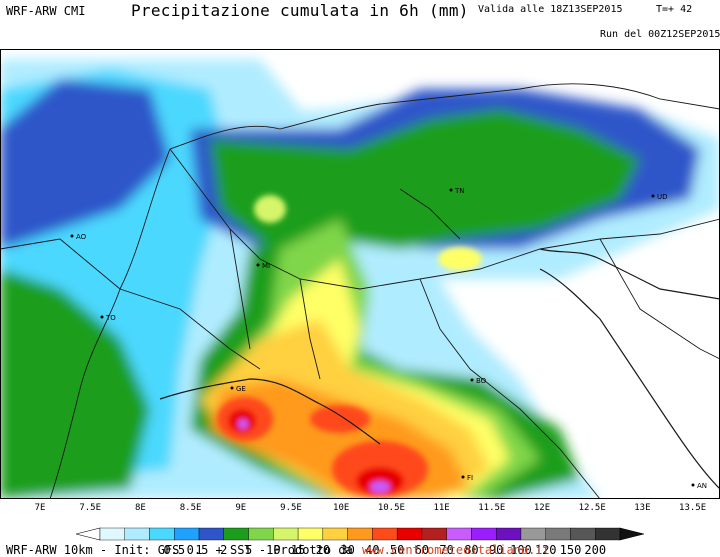 This screenshot has height=557, width=720. Describe the element at coordinates (460, 259) in the screenshot. I see `precip-yellow-bo` at that location.